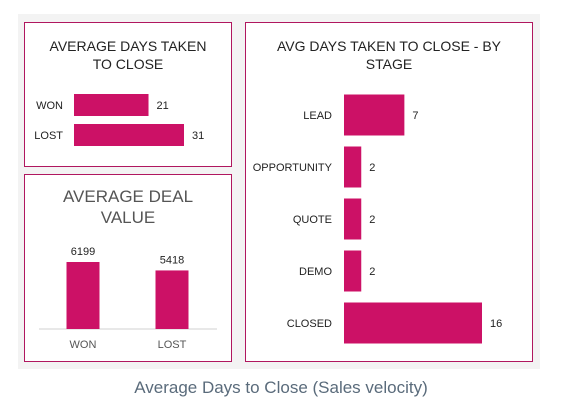  What do you see at coordinates (496, 324) in the screenshot?
I see `data-label: 16` at bounding box center [496, 324].